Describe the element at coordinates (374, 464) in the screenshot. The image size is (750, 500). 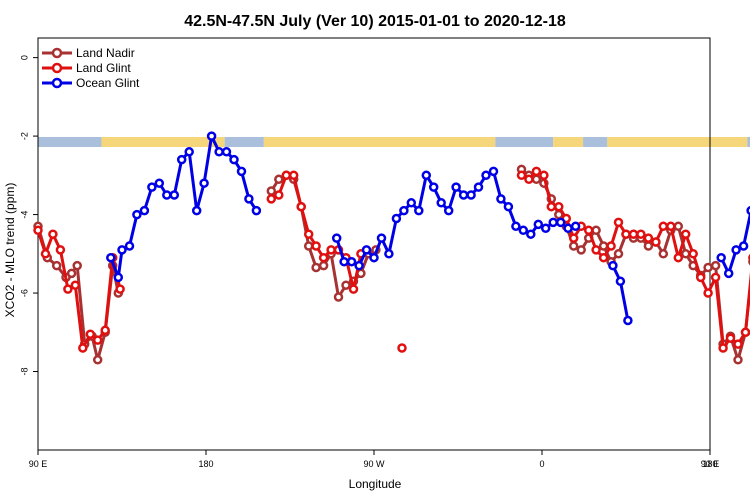
I see `x-tick-label: 90 W` at that location.